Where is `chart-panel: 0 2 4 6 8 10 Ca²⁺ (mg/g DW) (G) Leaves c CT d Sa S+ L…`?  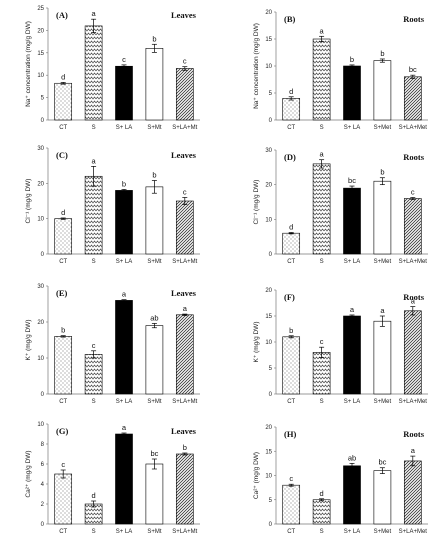 chart-panel: 0 2 4 6 8 10 Ca²⁺ (mg/g DW) (G) Leaves c CT d Sa S+ L… is located at coordinates (112, 478).